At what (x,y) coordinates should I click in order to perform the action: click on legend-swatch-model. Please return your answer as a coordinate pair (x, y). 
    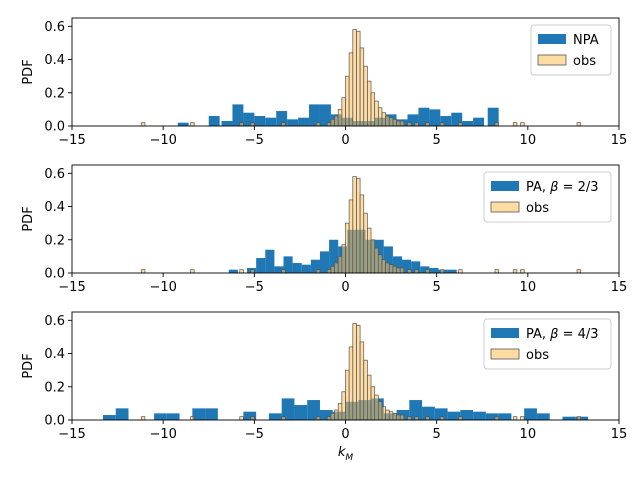
    Looking at the image, I should click on (505, 186).